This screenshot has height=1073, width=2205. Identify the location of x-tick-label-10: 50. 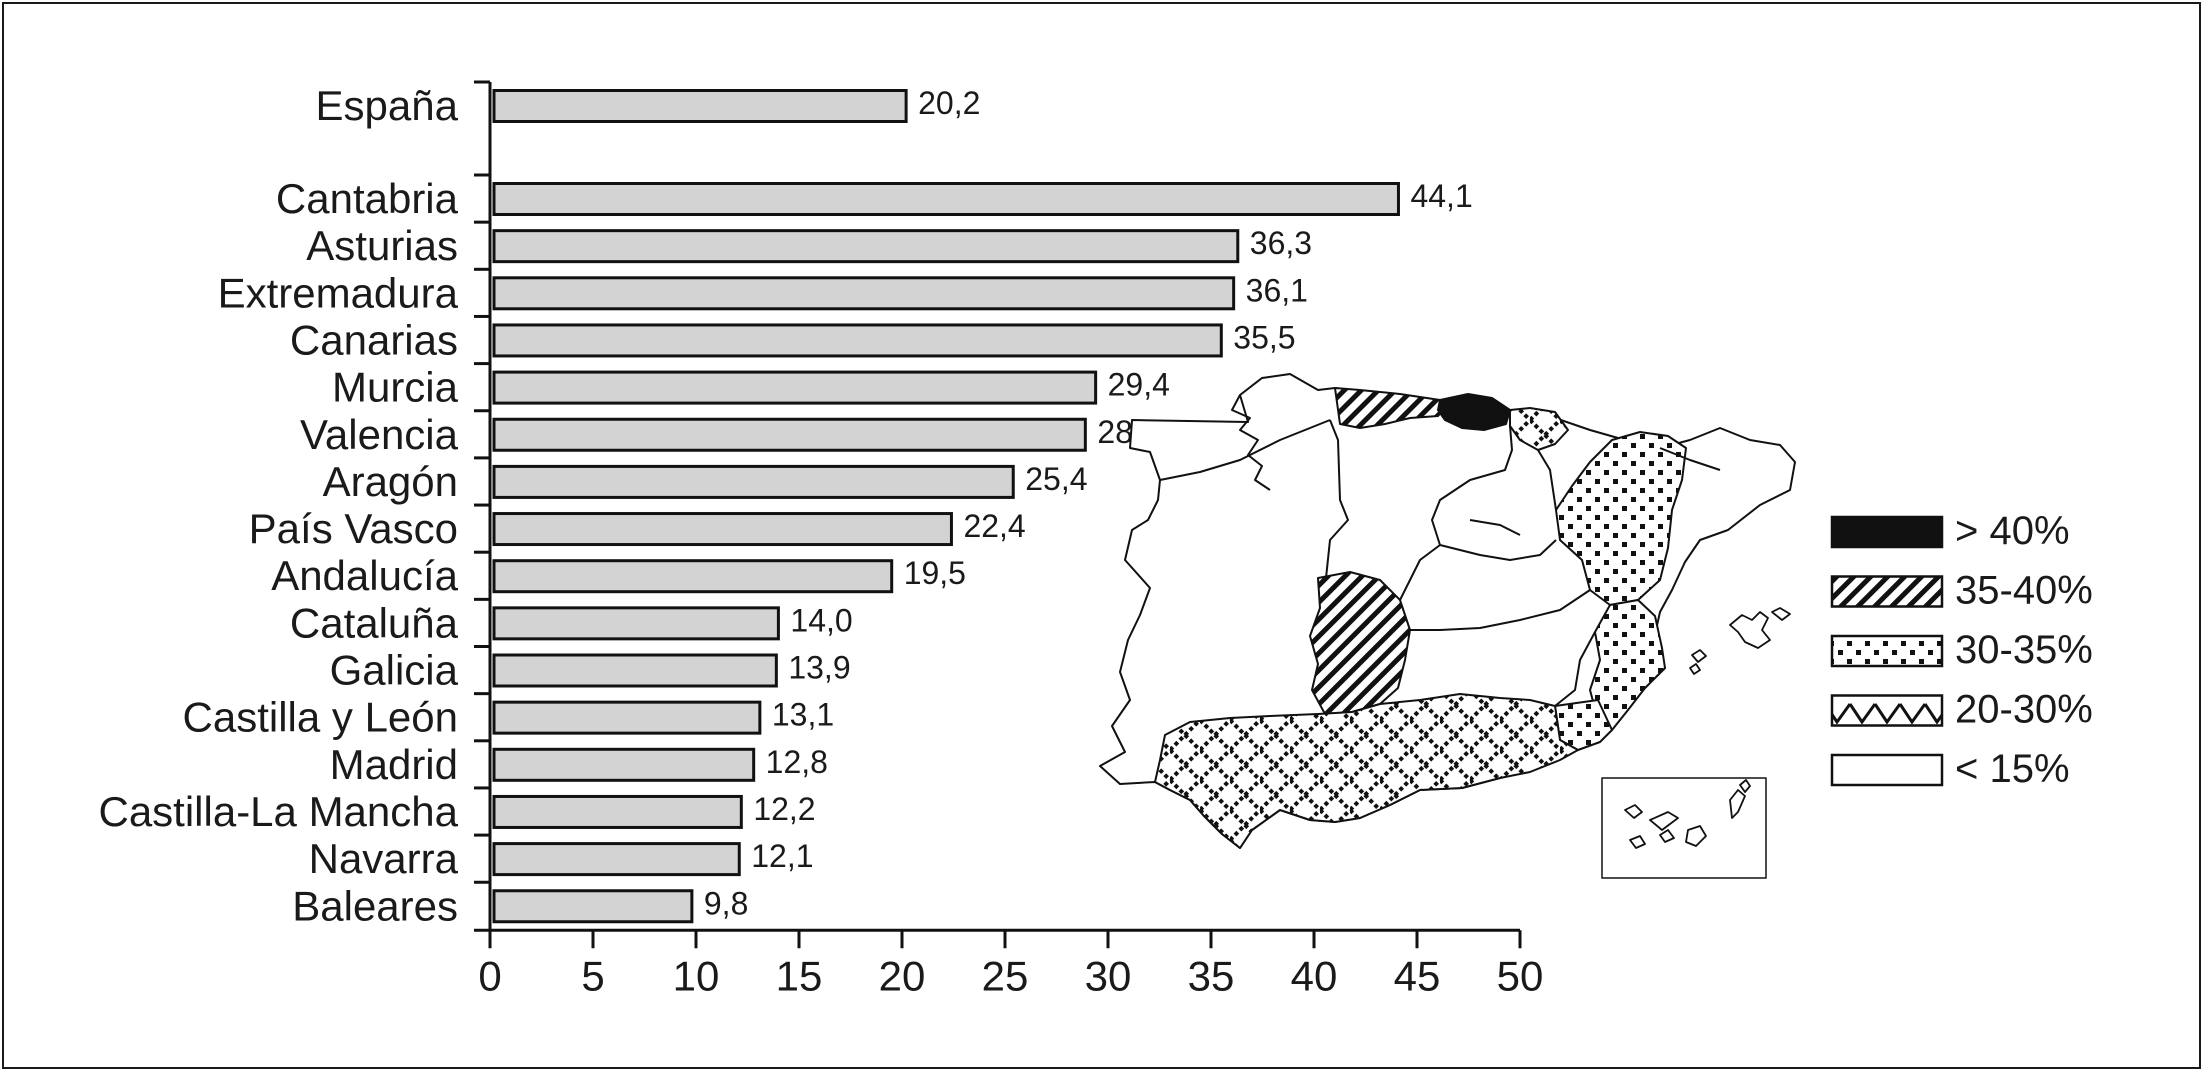
(1520, 975).